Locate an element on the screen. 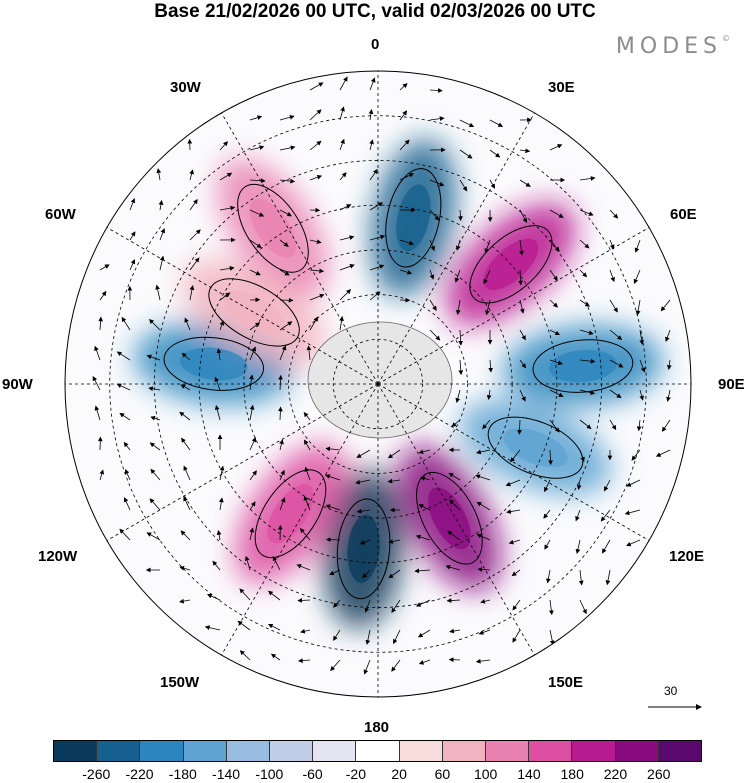 Image resolution: width=750 pixels, height=783 pixels. colorbar-tick-label: 140 is located at coordinates (529, 774).